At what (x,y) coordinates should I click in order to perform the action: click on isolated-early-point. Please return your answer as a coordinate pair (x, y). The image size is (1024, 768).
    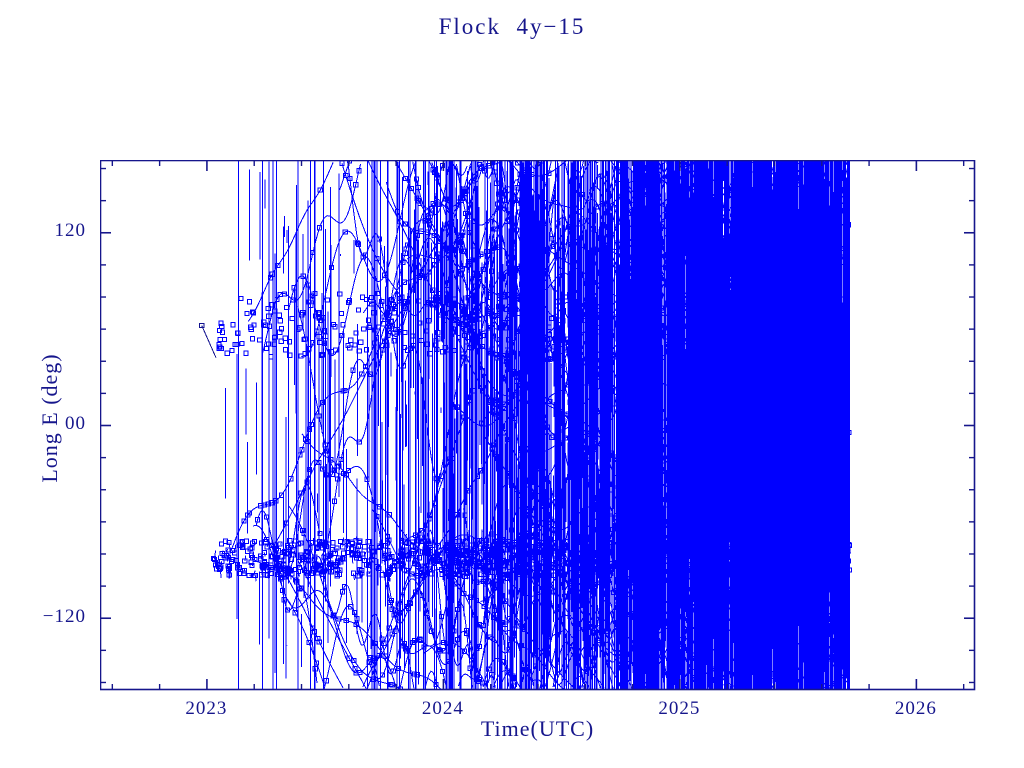
    Looking at the image, I should click on (208, 340).